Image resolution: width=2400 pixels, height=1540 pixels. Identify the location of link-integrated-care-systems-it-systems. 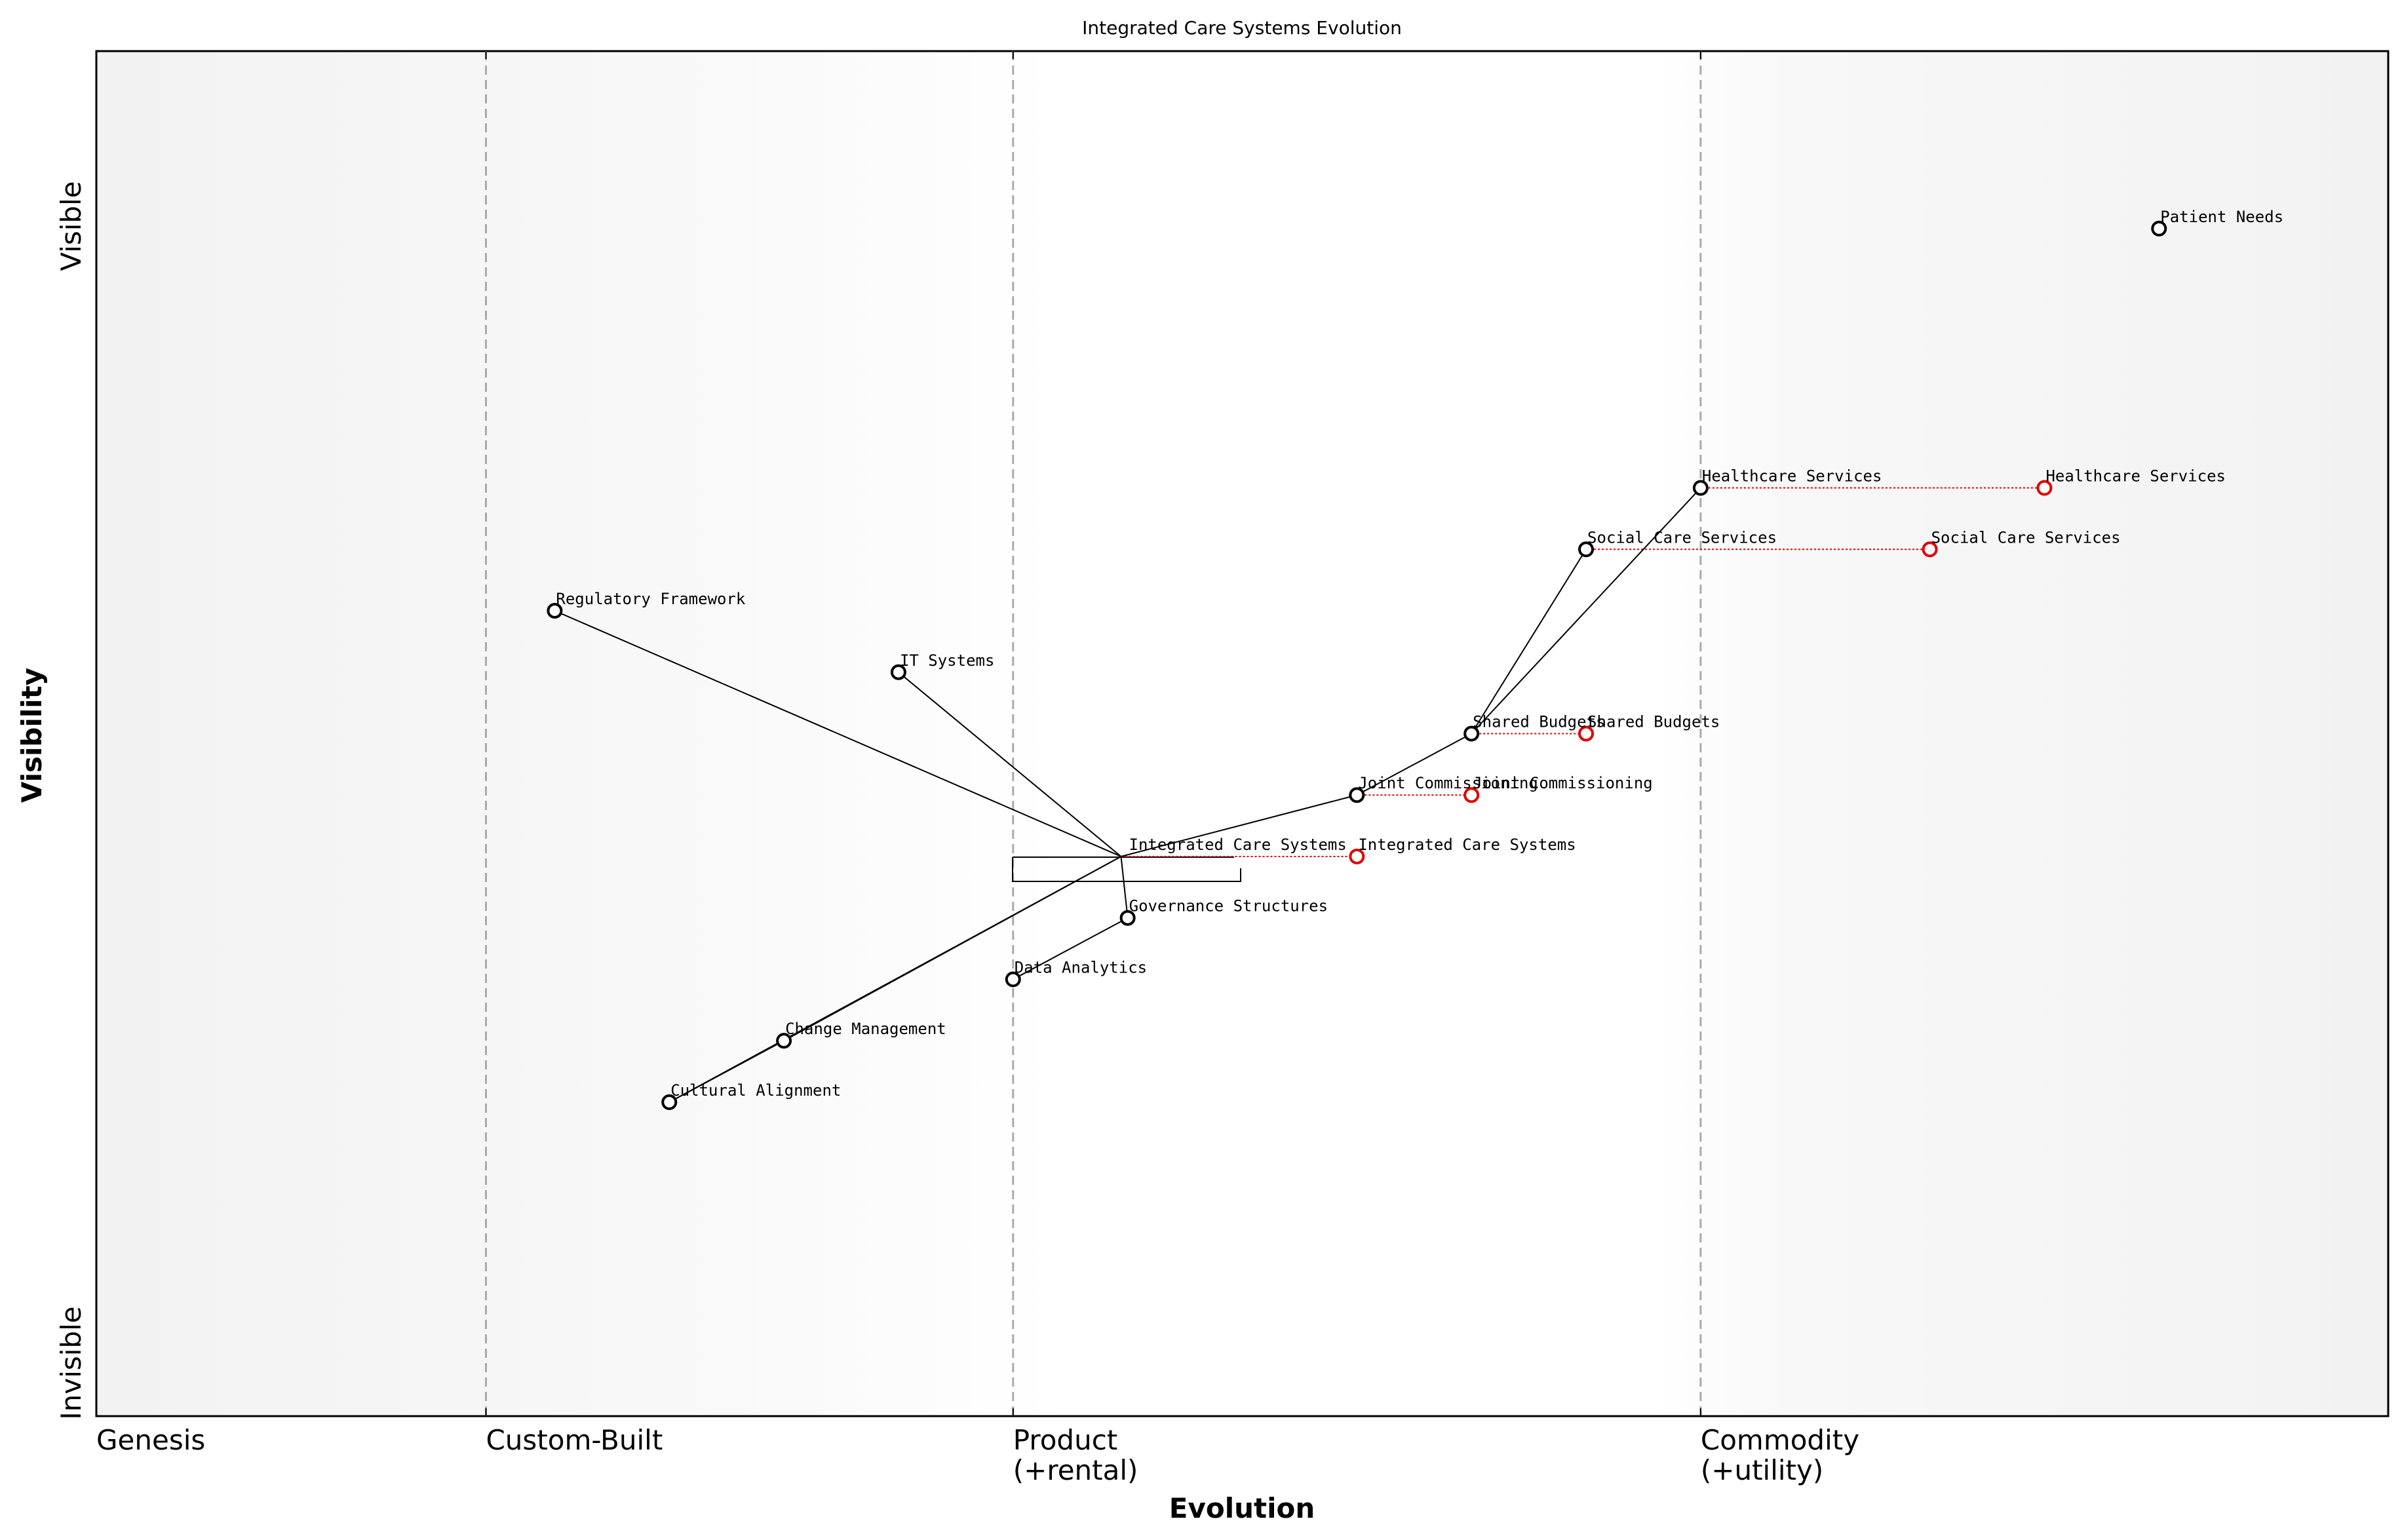
(1010, 764).